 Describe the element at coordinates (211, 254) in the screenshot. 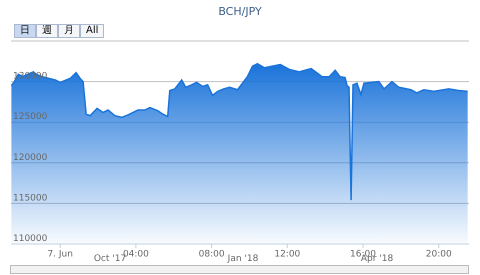

I see `x-tick-label: 08:00` at that location.